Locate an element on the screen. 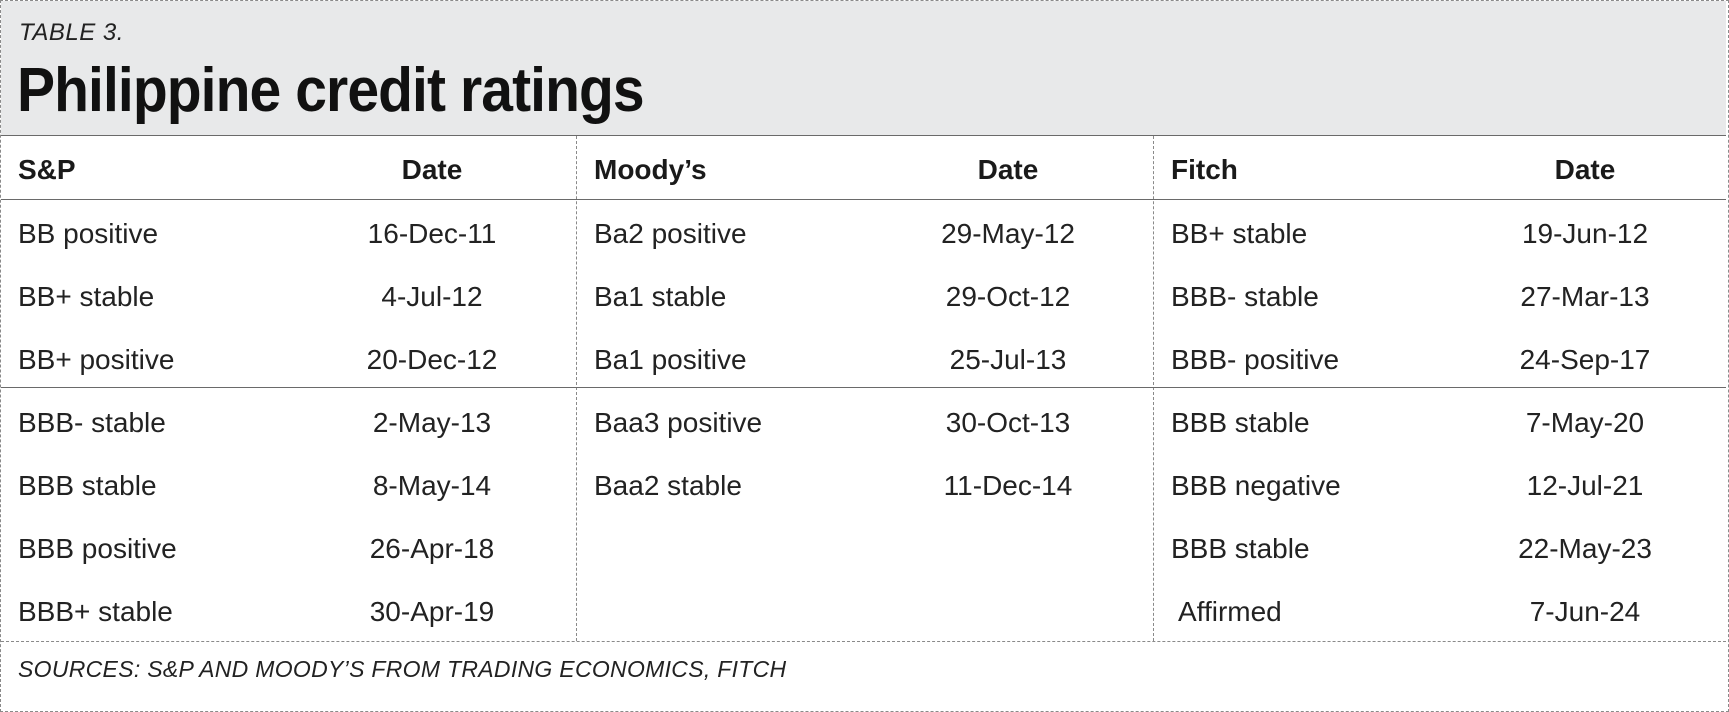 This screenshot has height=712, width=1729. group-rule is located at coordinates (863, 387).